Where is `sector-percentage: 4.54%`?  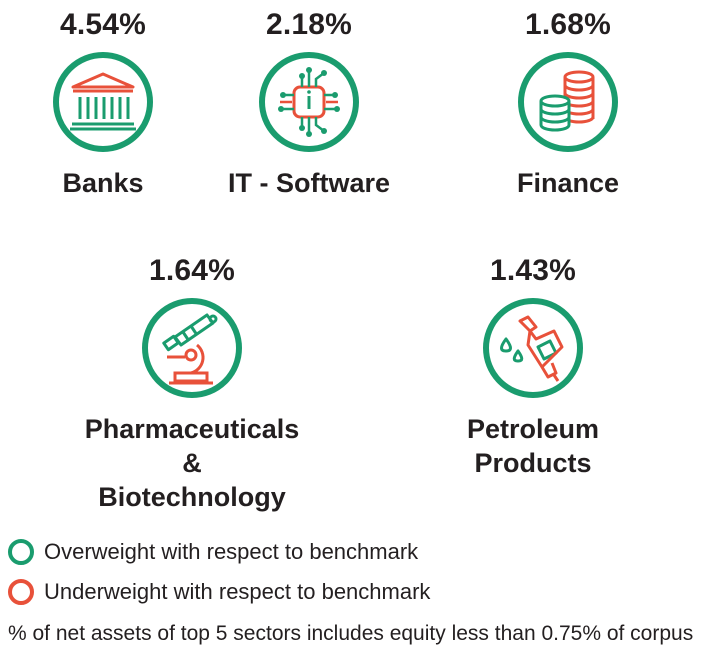 sector-percentage: 4.54% is located at coordinates (103, 24).